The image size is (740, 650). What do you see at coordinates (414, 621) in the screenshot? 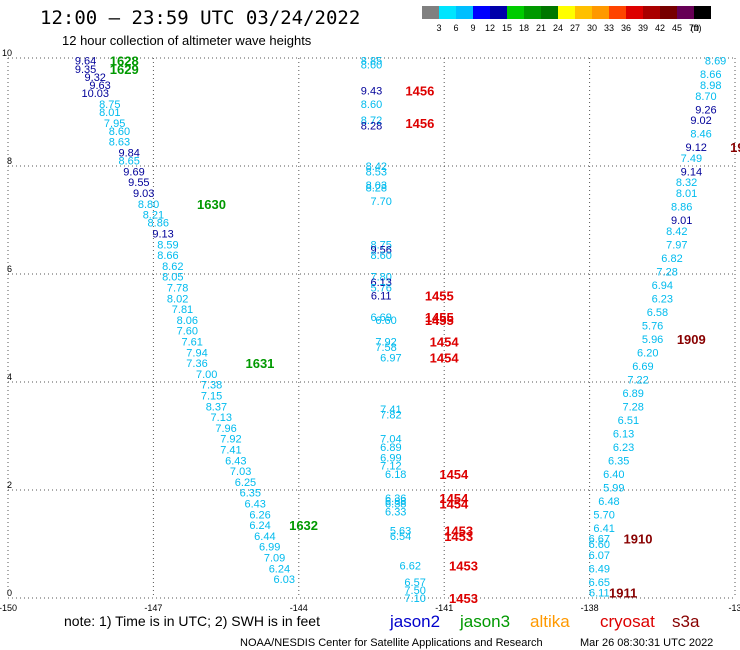
I see `legend-entry-jason2: jason2` at bounding box center [414, 621].